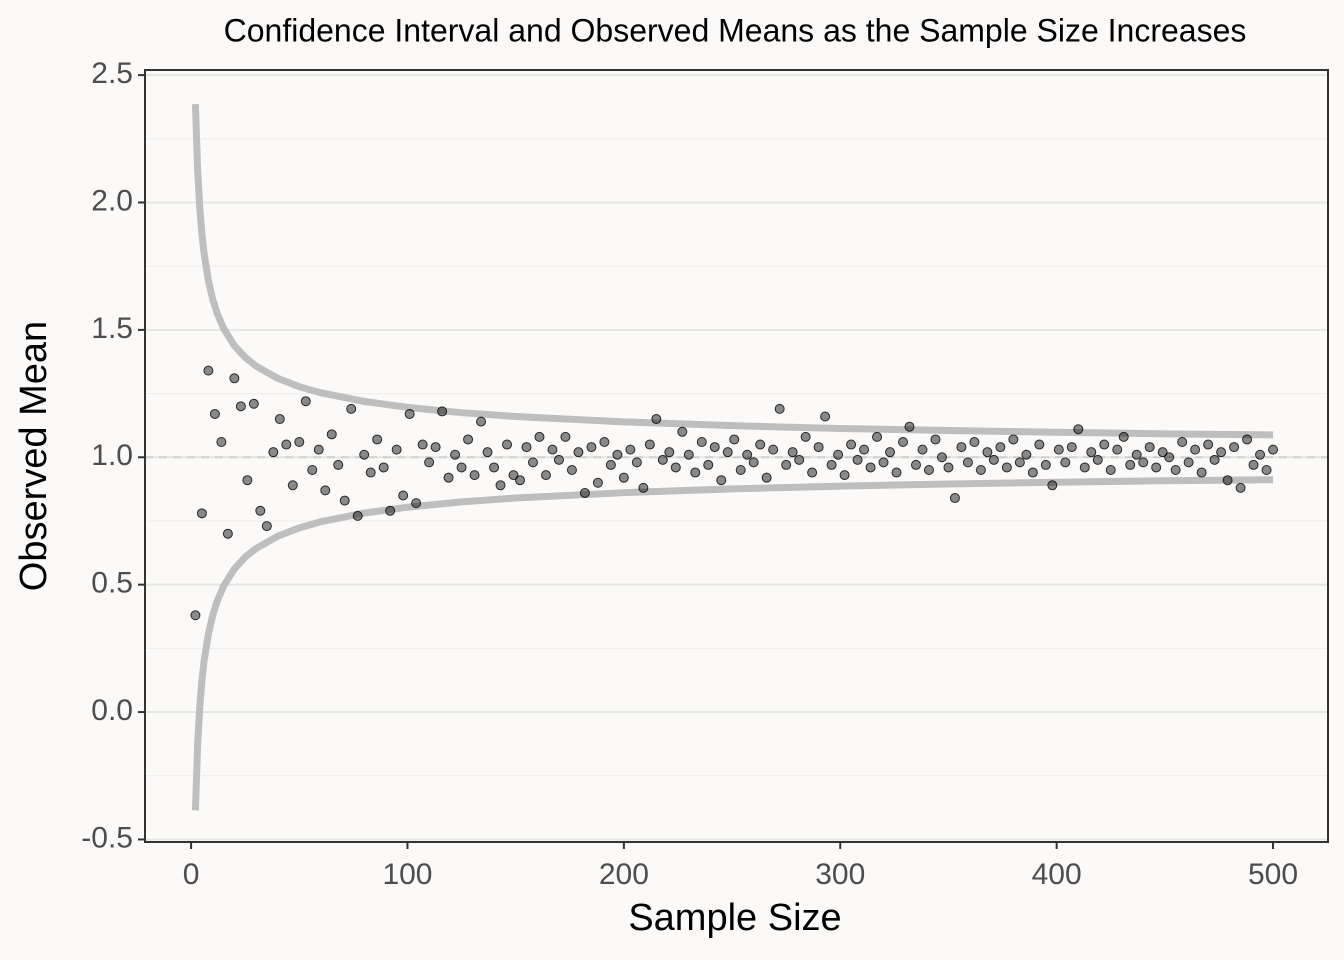 The image size is (1344, 960). I want to click on x-tick-label: 0, so click(191, 874).